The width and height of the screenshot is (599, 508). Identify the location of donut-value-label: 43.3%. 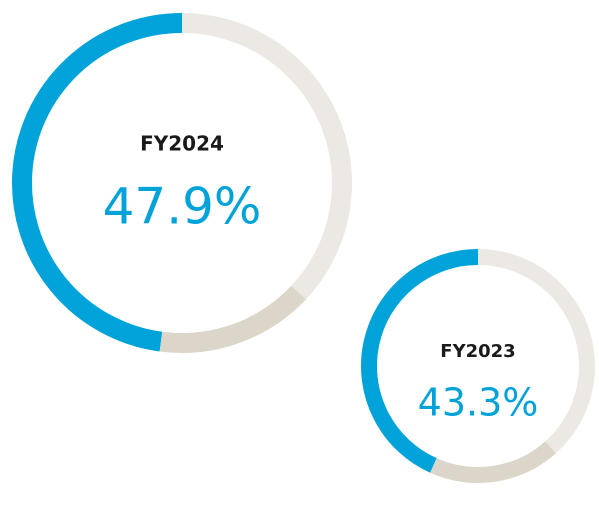
(478, 403).